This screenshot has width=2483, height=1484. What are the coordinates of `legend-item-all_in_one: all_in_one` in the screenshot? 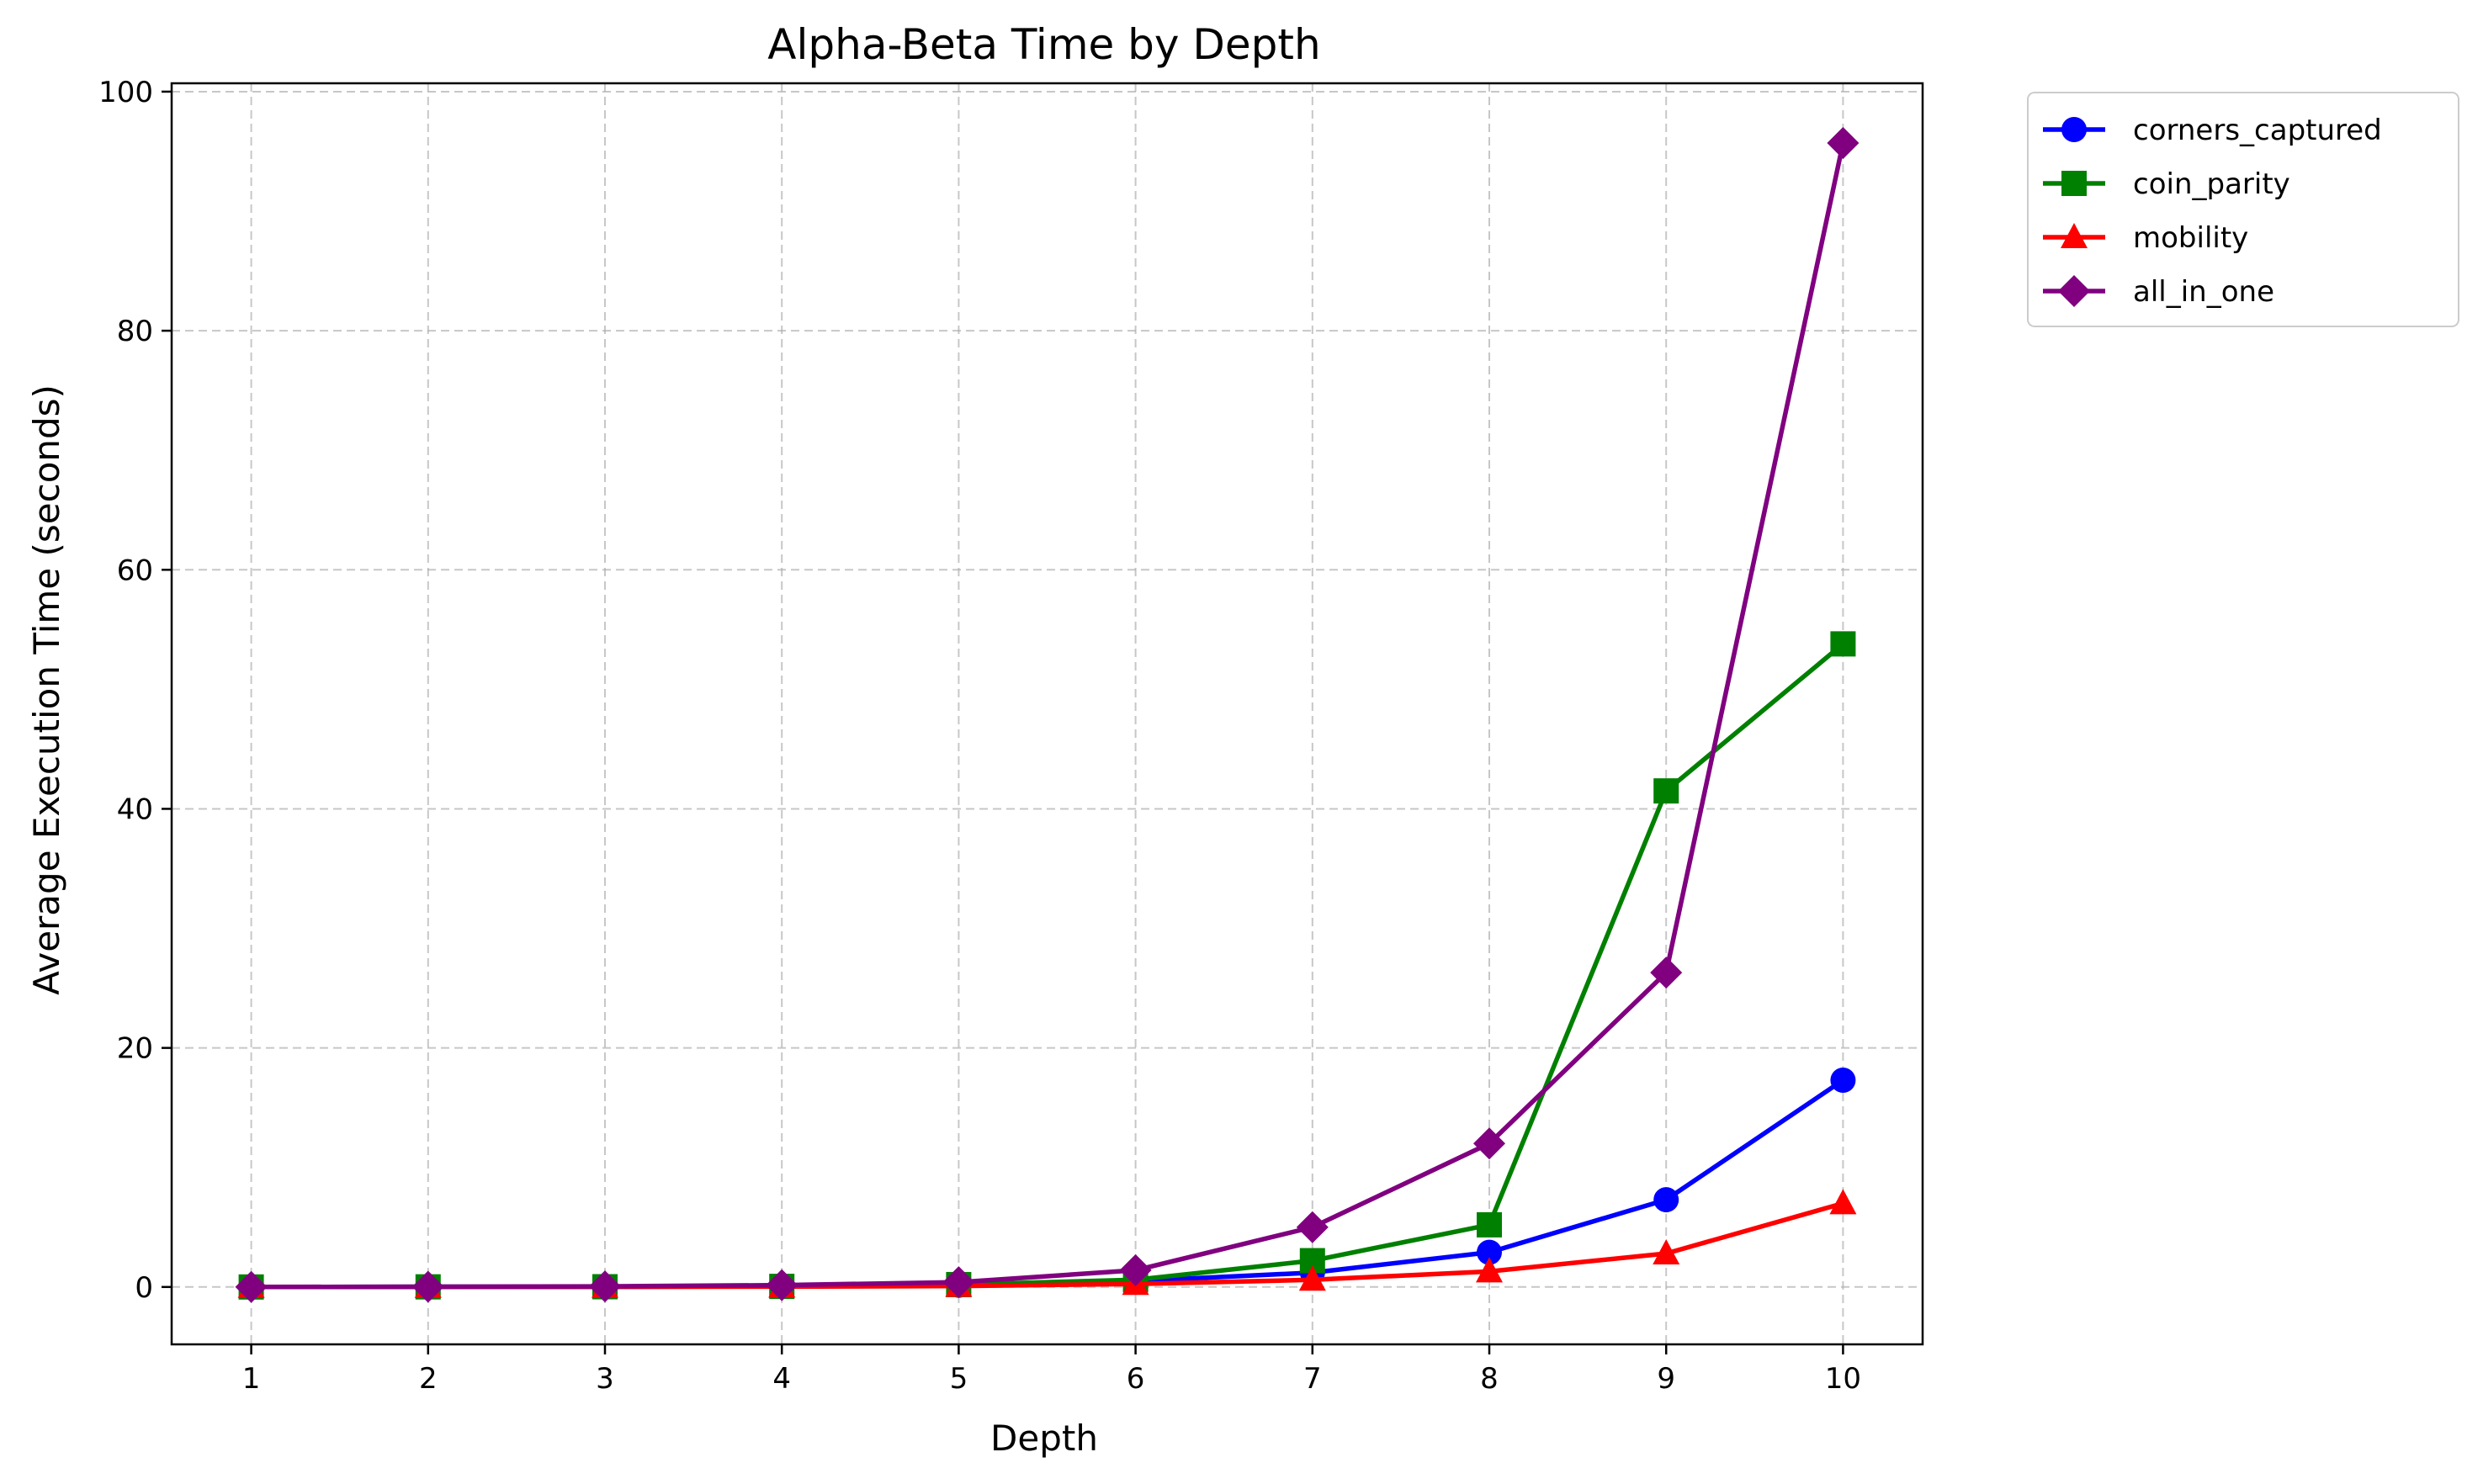 It's located at (2158, 292).